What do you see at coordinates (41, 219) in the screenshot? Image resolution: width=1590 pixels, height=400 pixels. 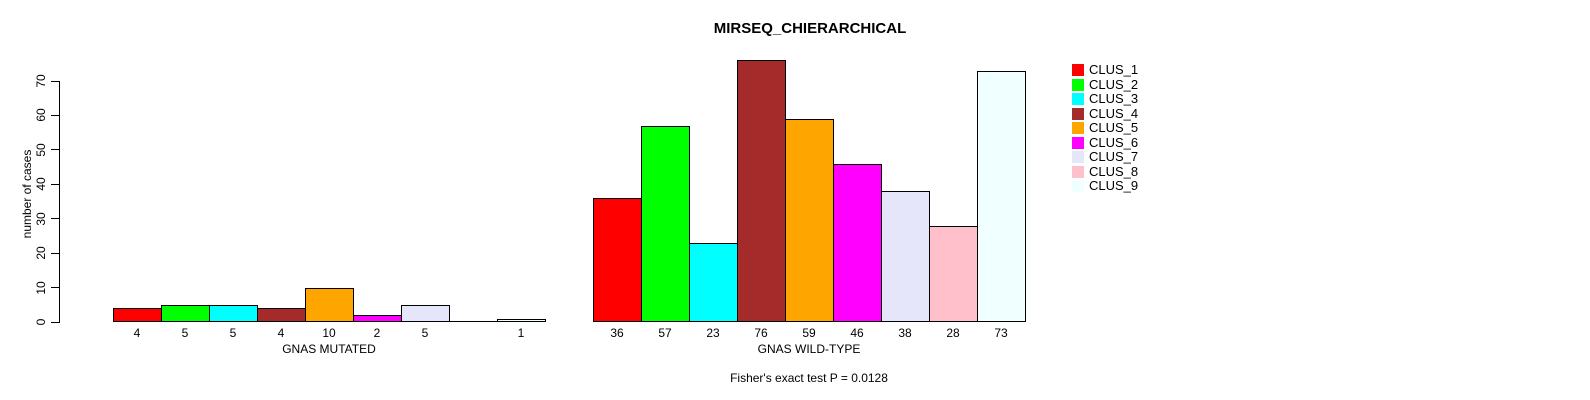 I see `y-axis-tick-label: 30` at bounding box center [41, 219].